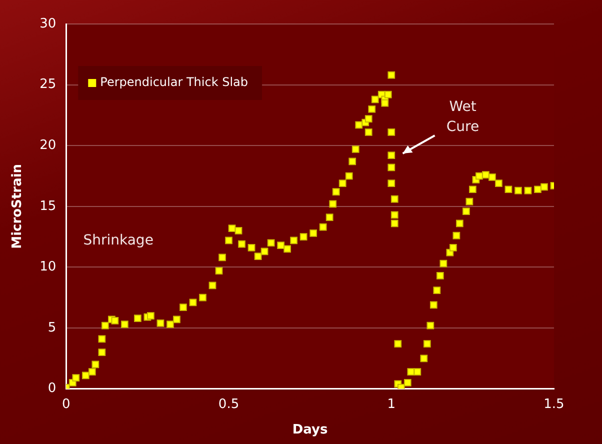 This screenshot has height=444, width=602. What do you see at coordinates (48, 267) in the screenshot?
I see `y-tick-label: 10` at bounding box center [48, 267].